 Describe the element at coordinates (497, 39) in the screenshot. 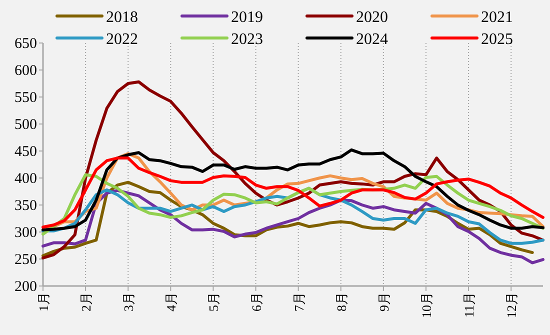

I see `legend-label: 2025` at that location.